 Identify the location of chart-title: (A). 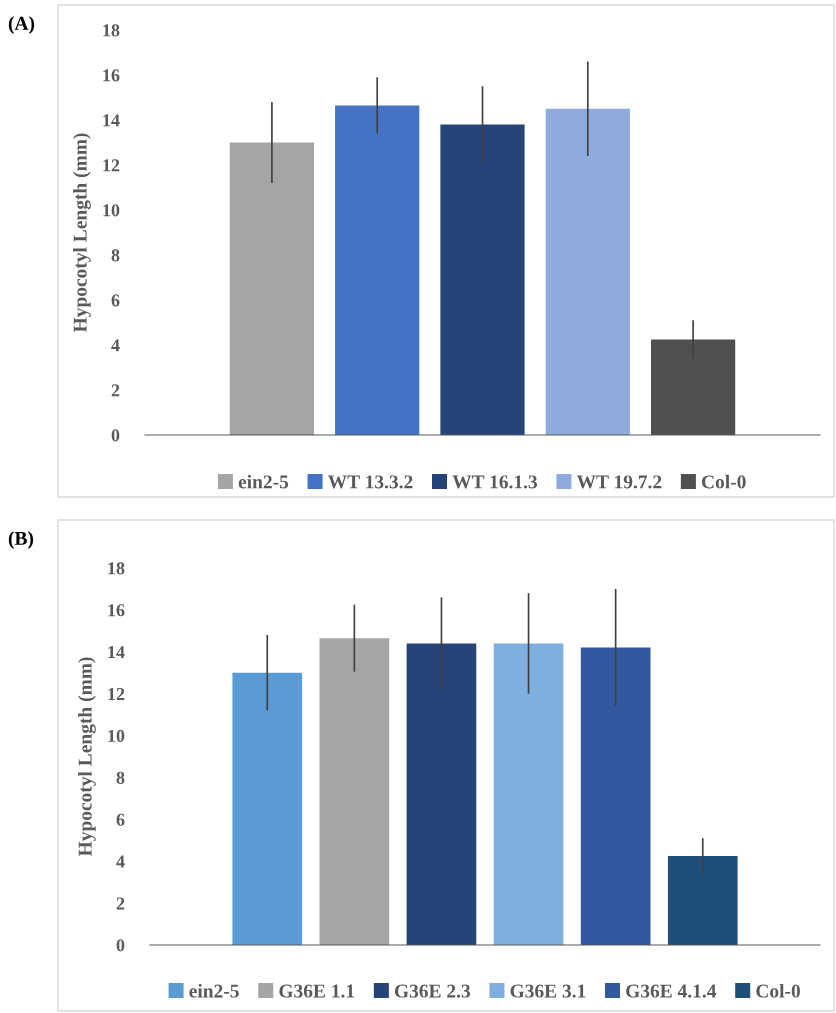
(21, 25).